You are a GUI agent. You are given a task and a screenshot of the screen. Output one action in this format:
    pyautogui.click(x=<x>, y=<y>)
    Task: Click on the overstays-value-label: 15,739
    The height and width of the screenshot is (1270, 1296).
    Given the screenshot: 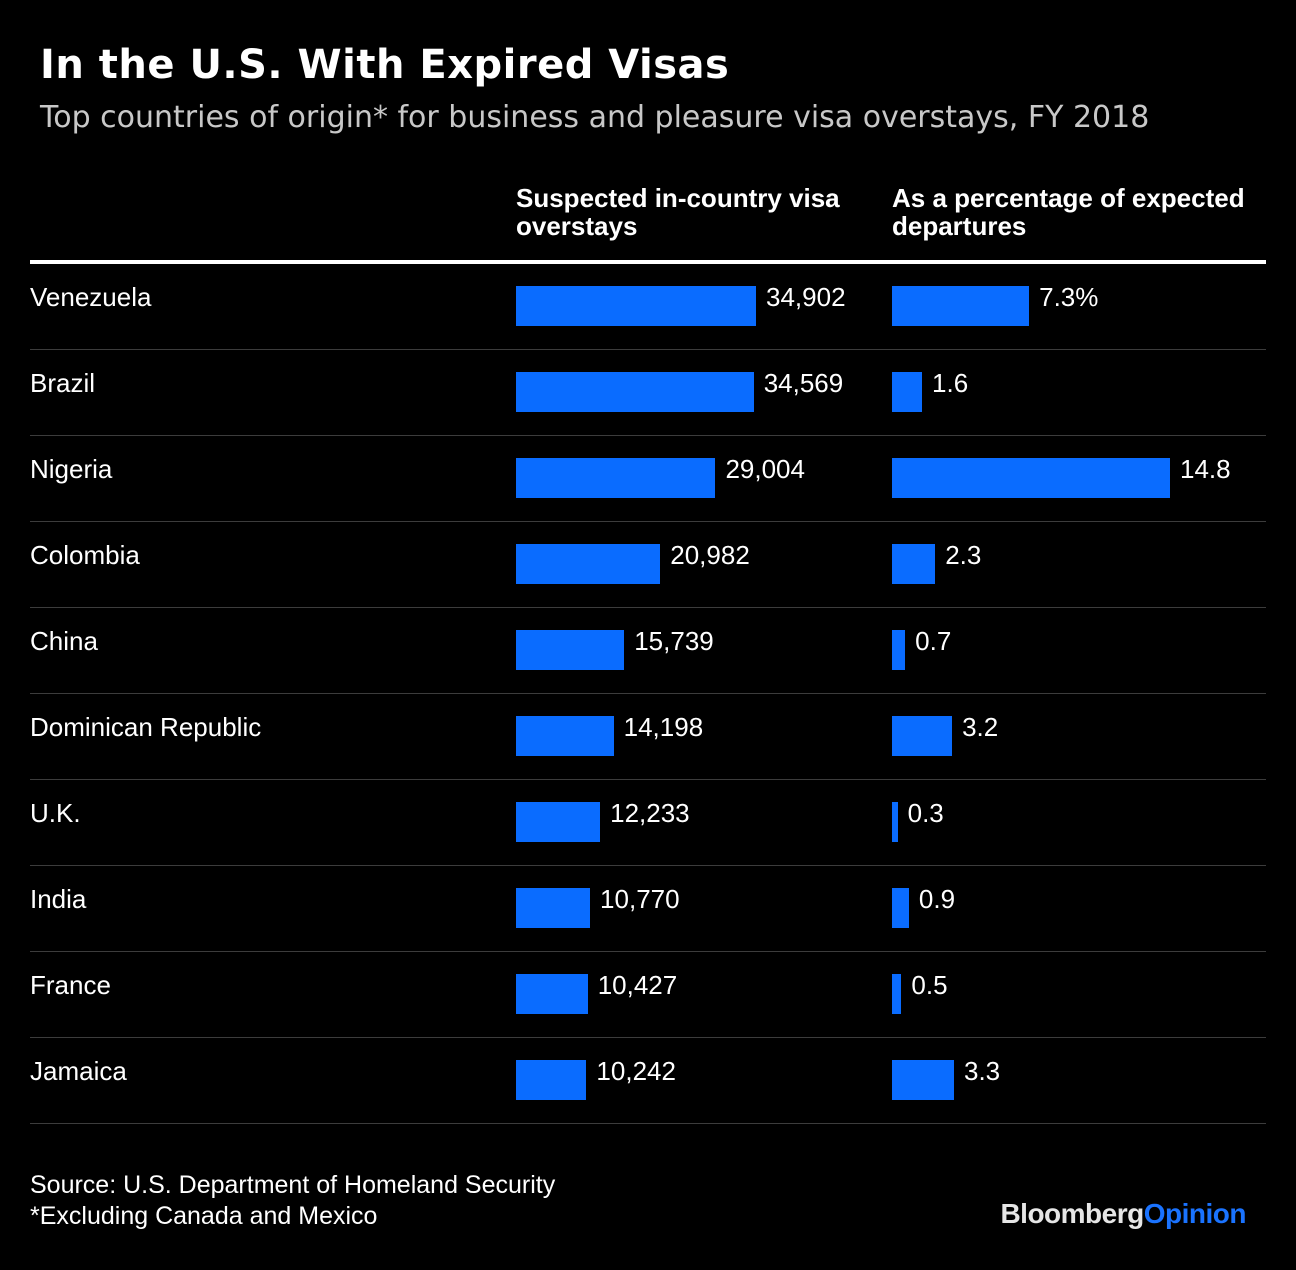 What is the action you would take?
    pyautogui.click(x=674, y=641)
    